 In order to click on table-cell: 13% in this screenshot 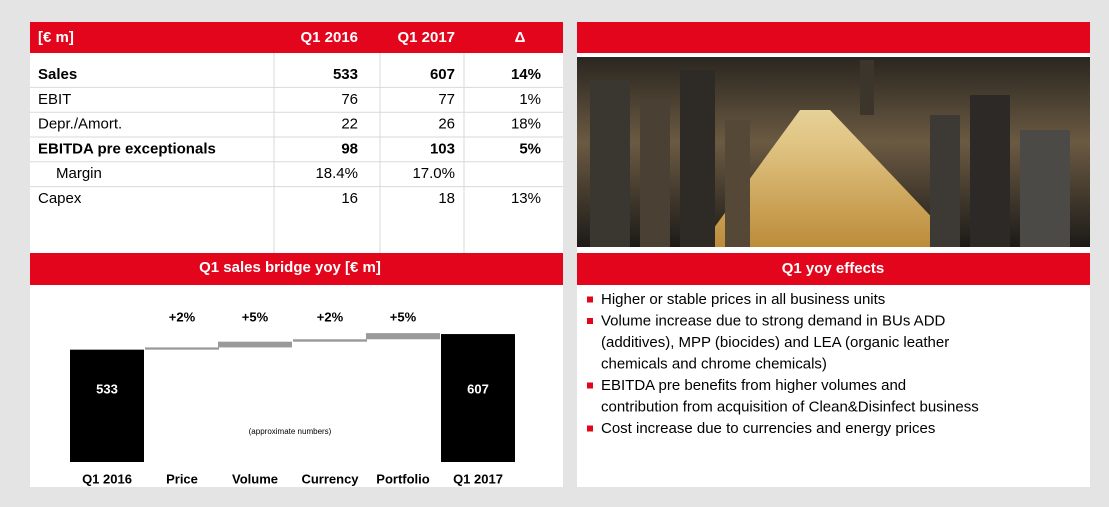, I will do `click(526, 198)`.